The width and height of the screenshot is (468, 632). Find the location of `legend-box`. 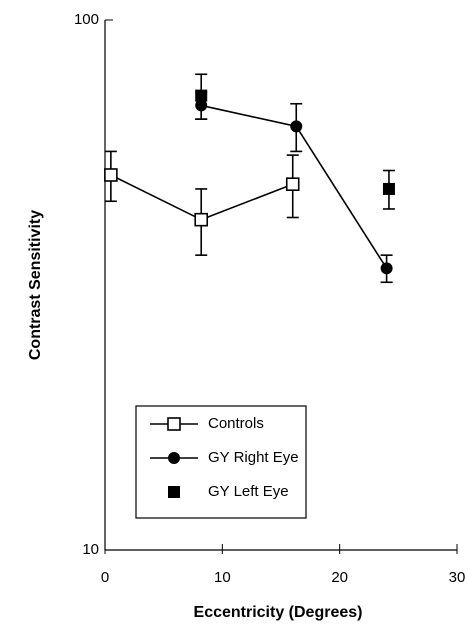

legend-box is located at coordinates (221, 462).